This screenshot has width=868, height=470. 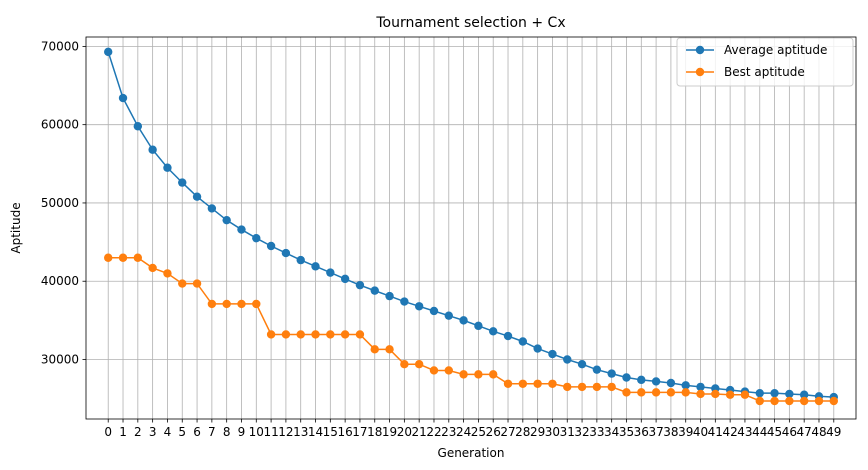 I want to click on x-tick-label: 19, so click(x=389, y=432).